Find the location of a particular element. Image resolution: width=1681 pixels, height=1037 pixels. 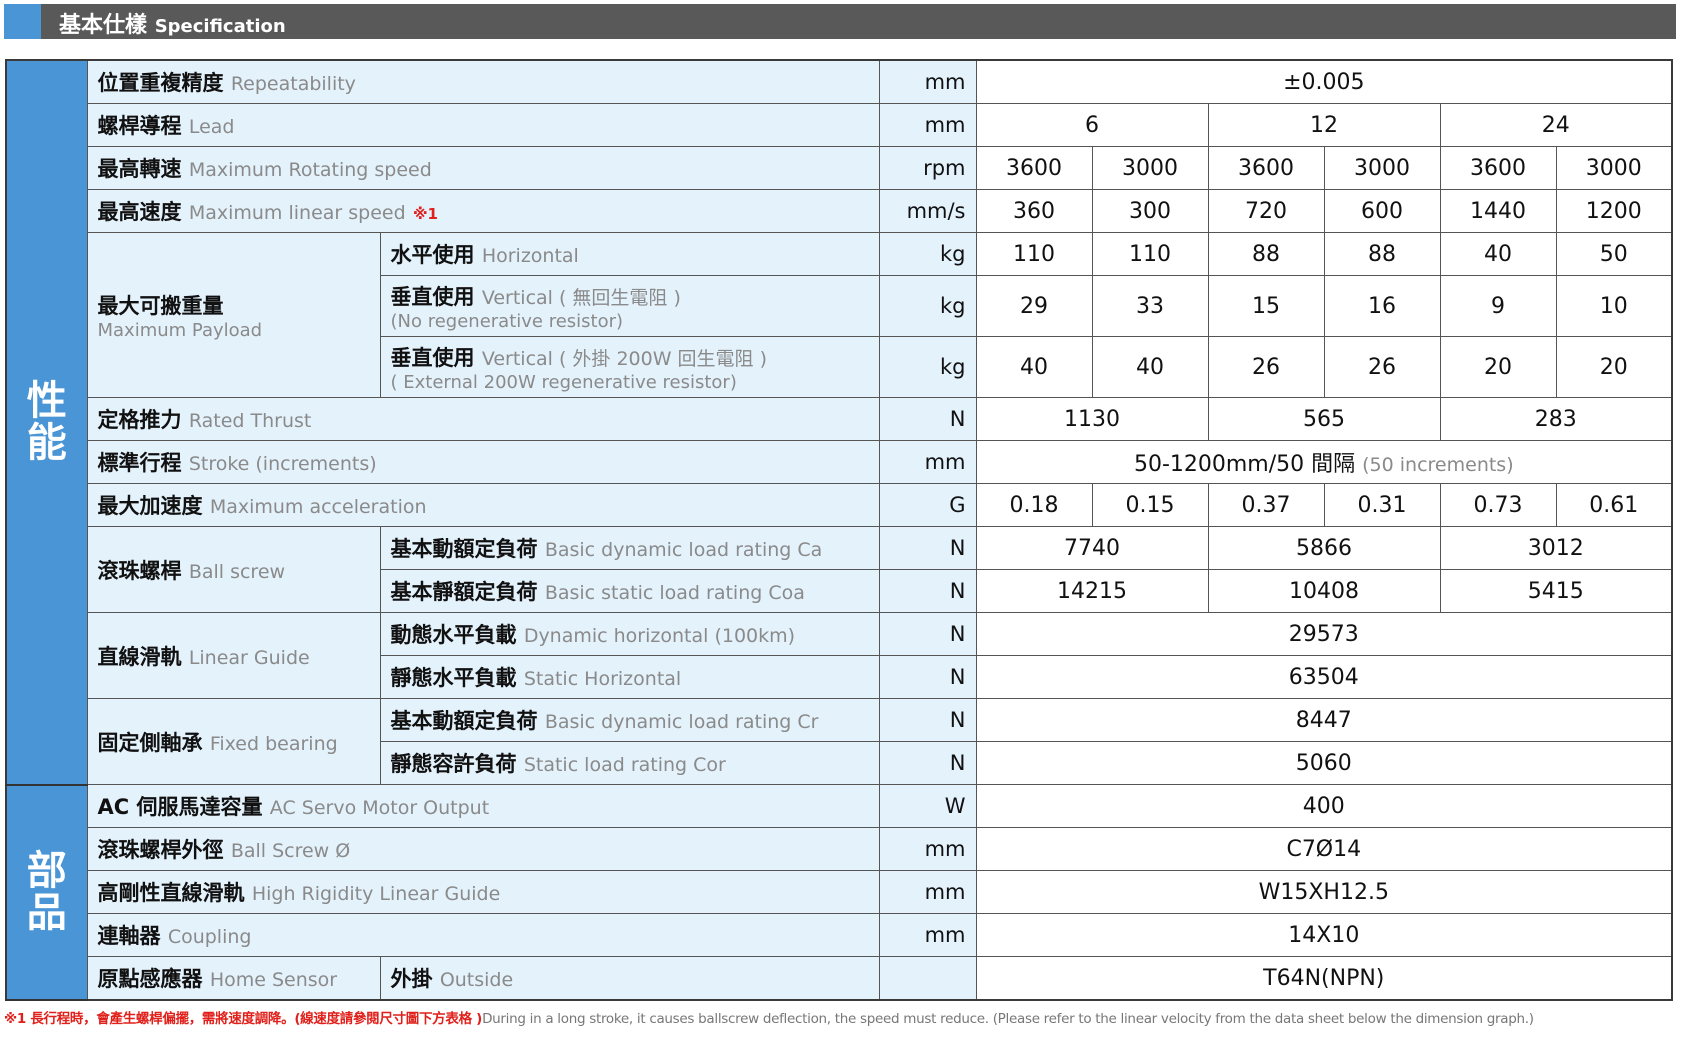

label-zh: 滾珠螺桿 is located at coordinates (139, 570).